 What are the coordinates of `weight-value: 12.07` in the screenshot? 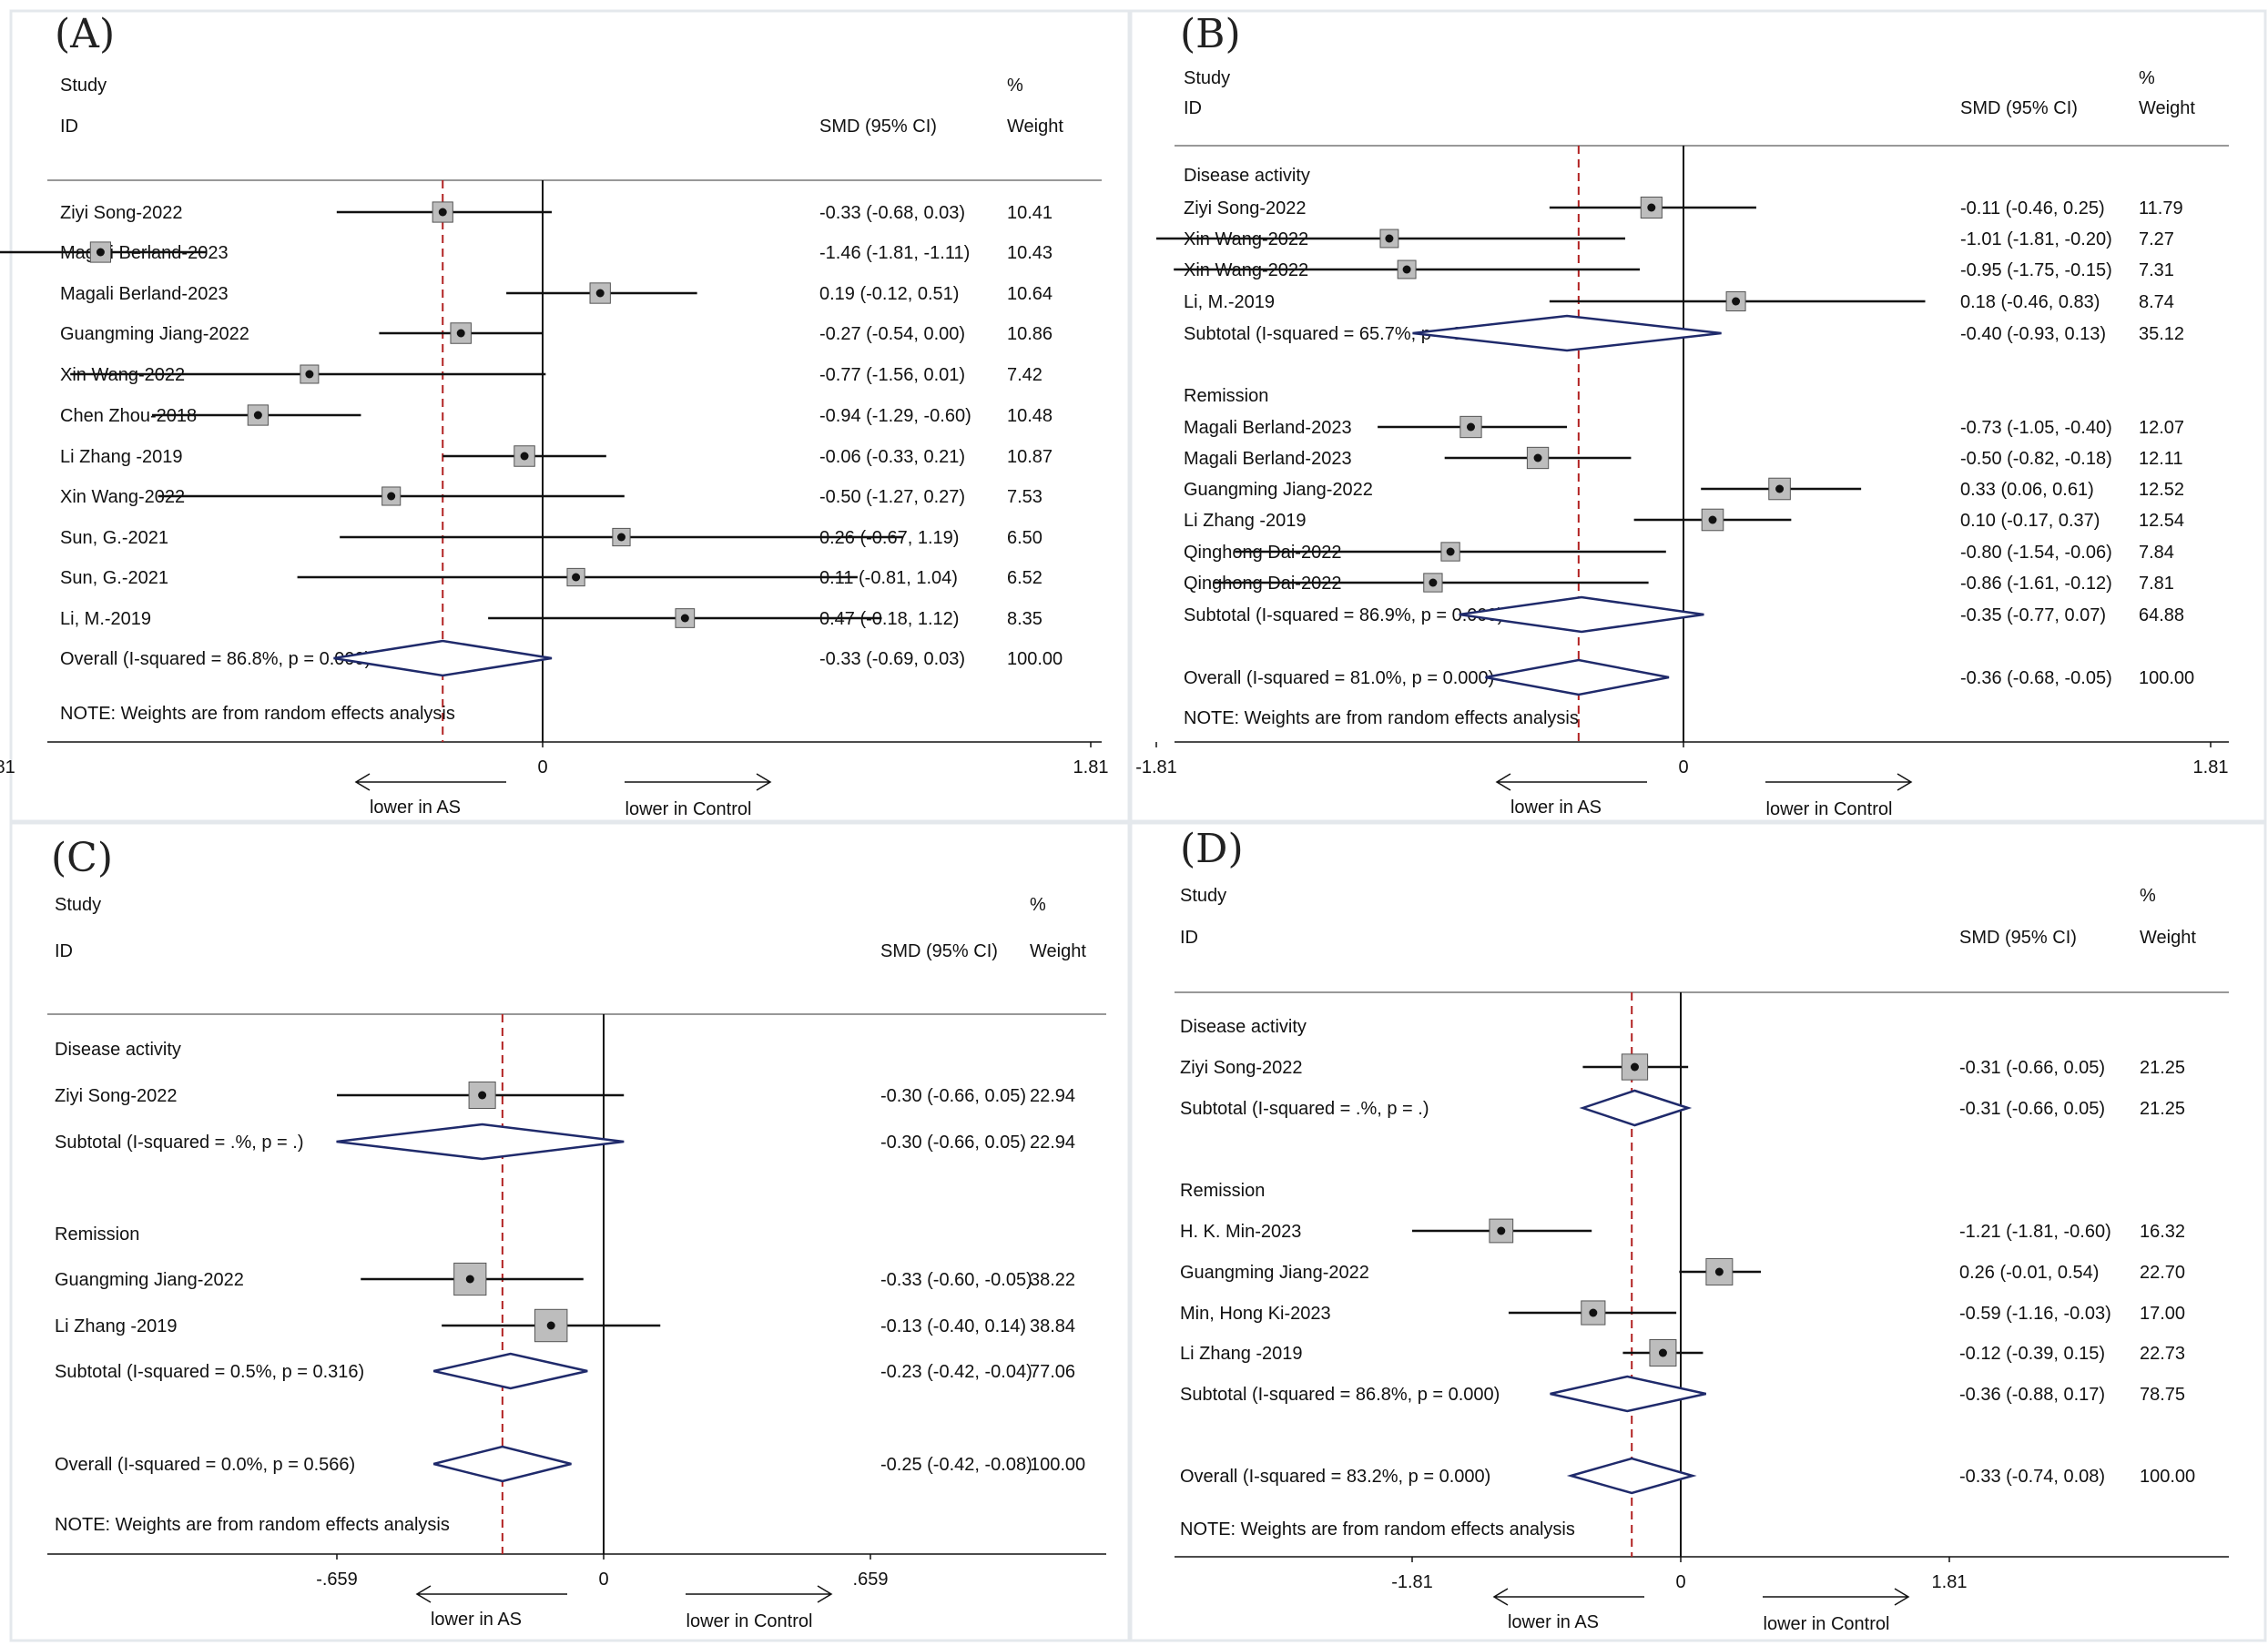 It's located at (2161, 428).